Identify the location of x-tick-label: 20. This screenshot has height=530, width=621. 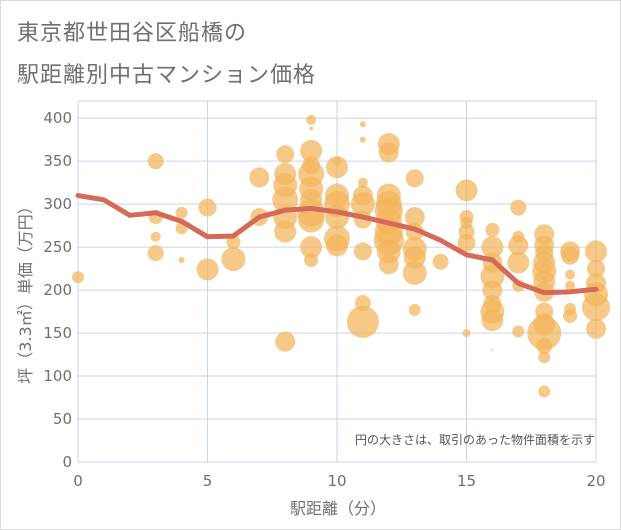
(595, 481).